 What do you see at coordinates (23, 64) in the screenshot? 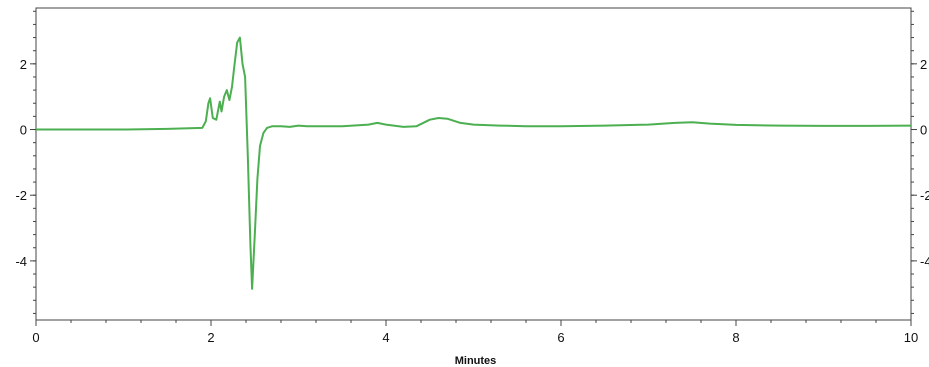
I see `y-tick-label: 2` at bounding box center [23, 64].